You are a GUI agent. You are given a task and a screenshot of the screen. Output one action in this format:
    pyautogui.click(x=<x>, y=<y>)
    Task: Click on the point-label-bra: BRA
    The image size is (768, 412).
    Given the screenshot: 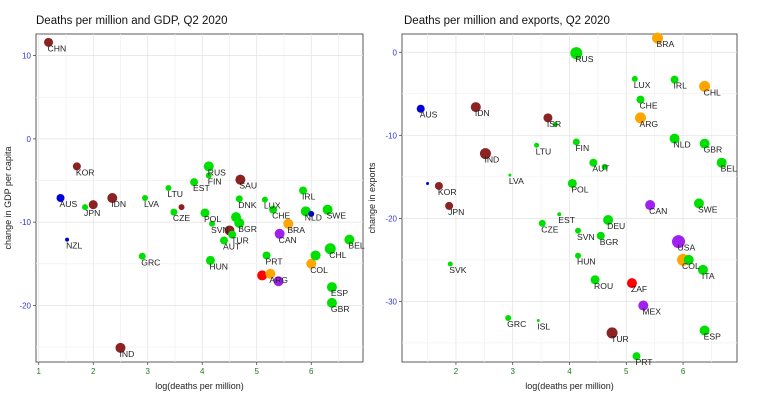 What is the action you would take?
    pyautogui.click(x=296, y=230)
    